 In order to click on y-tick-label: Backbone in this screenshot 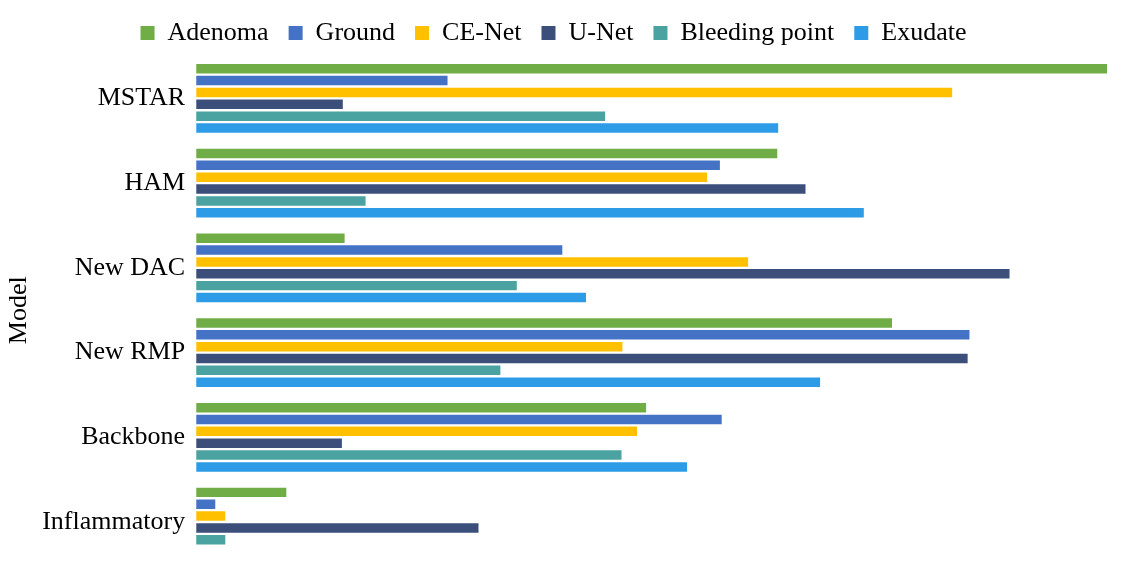, I will do `click(133, 436)`.